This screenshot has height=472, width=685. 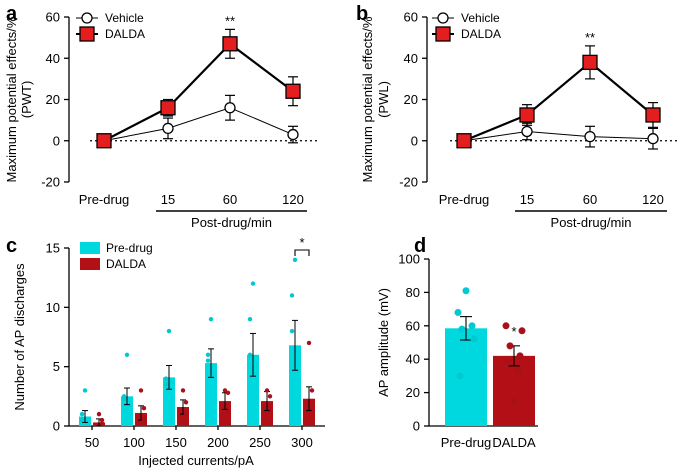 I want to click on panel-c-significance-bracket, so click(x=302, y=252).